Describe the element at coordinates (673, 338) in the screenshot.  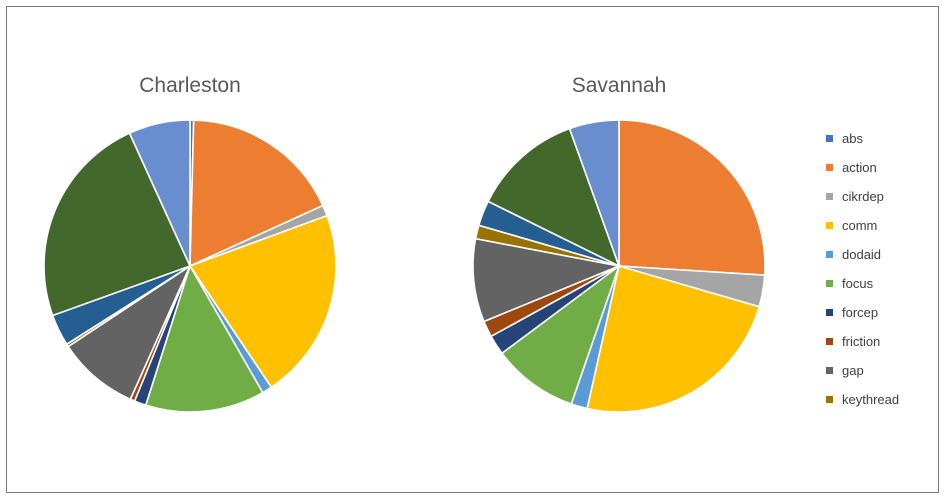
I see `savannah-slice-comm` at that location.